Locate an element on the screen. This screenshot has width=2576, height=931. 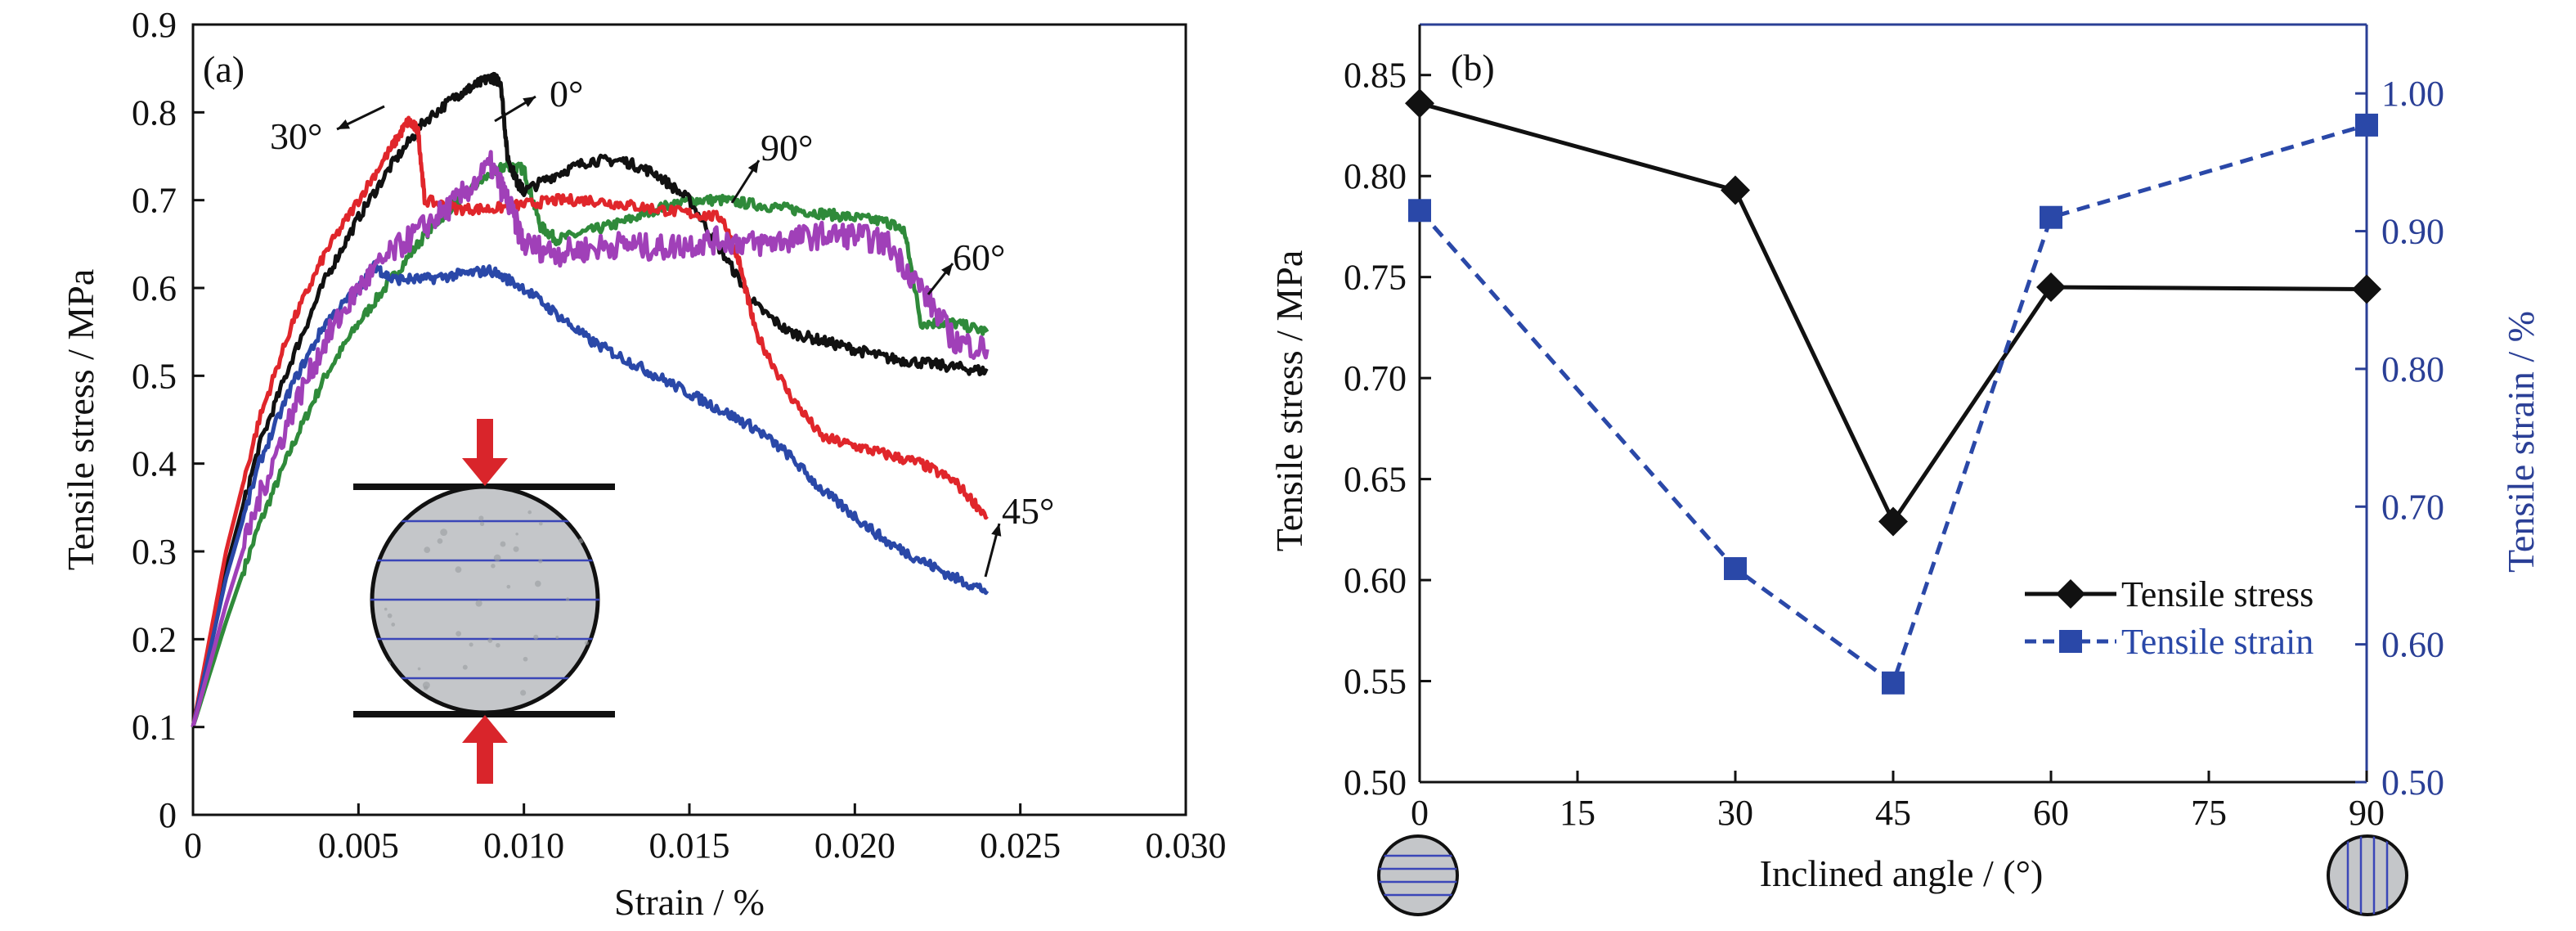
panel-a-y-tick-label: 0.7 is located at coordinates (154, 201).